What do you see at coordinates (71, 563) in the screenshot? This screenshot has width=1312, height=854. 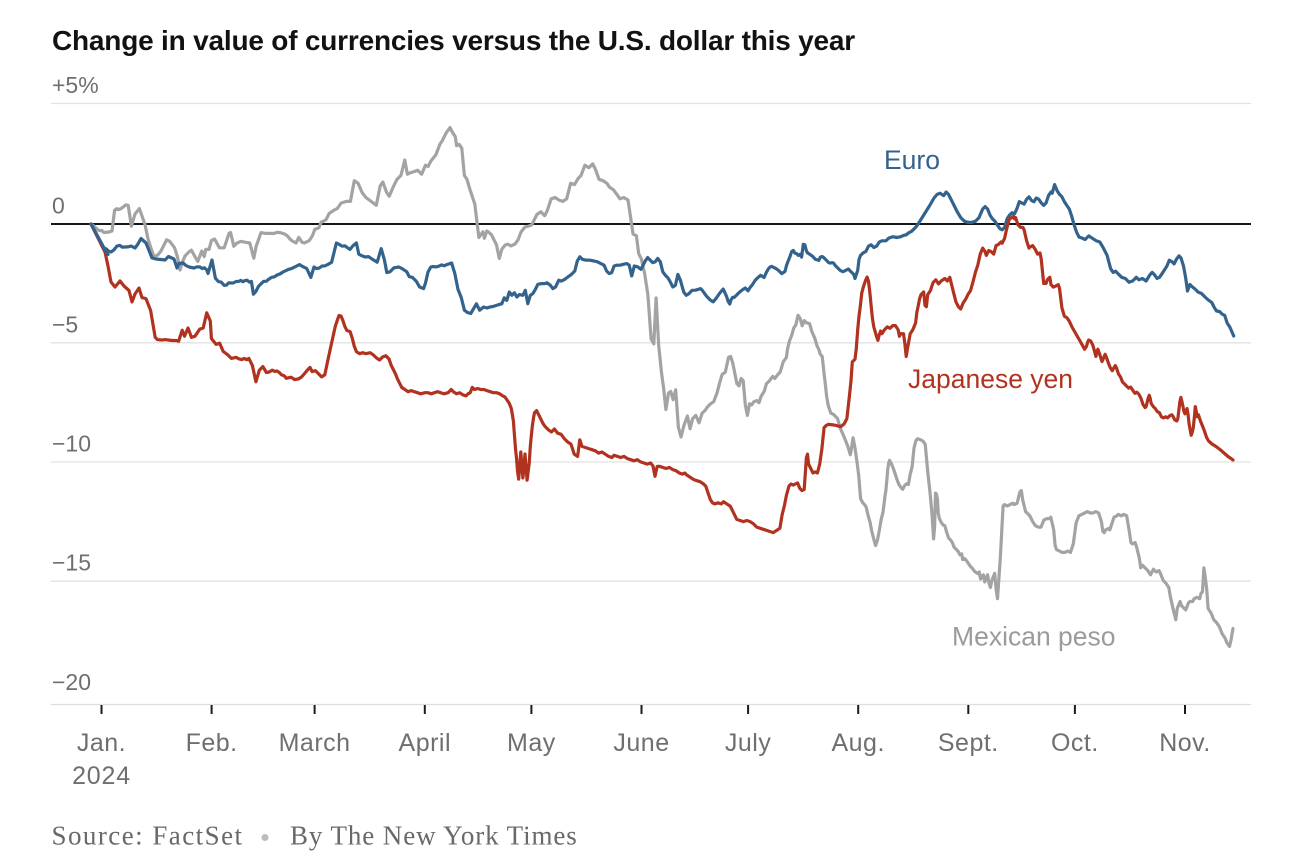 I see `svg-text: −15` at bounding box center [71, 563].